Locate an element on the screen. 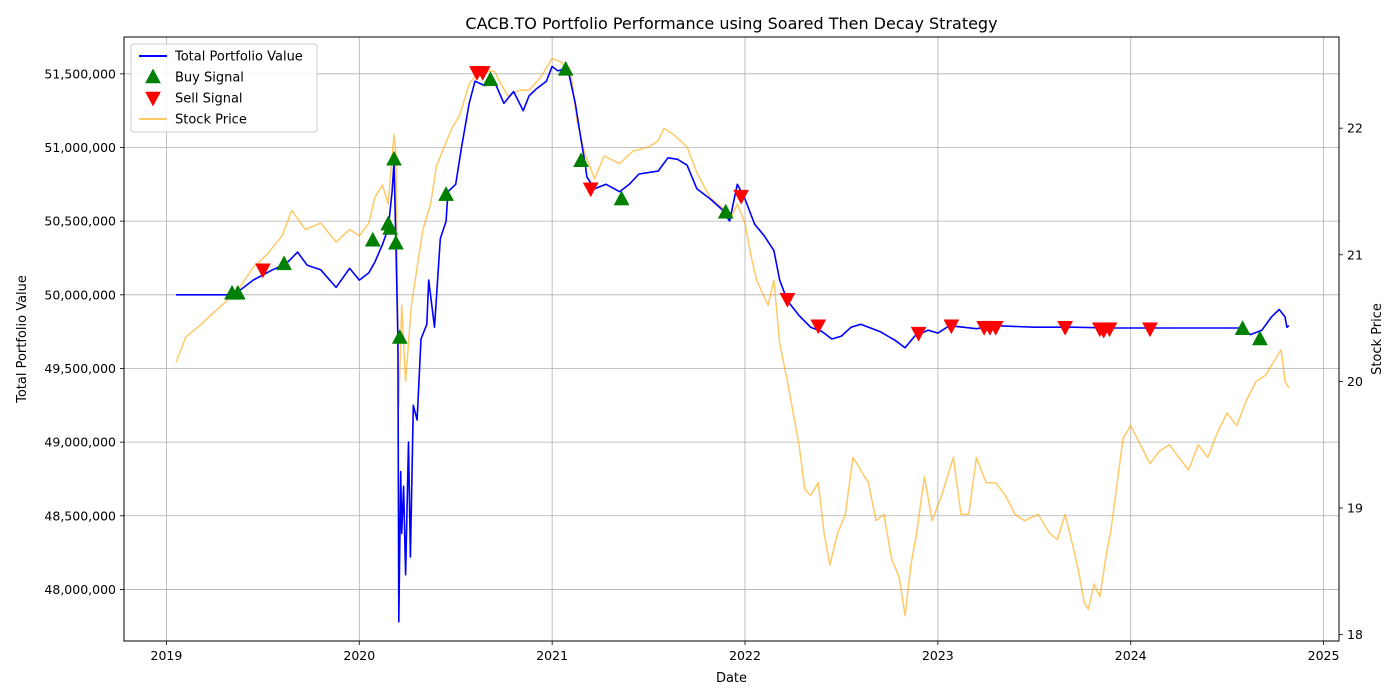 The width and height of the screenshot is (1400, 700). x-axis-title: Date is located at coordinates (731, 678).